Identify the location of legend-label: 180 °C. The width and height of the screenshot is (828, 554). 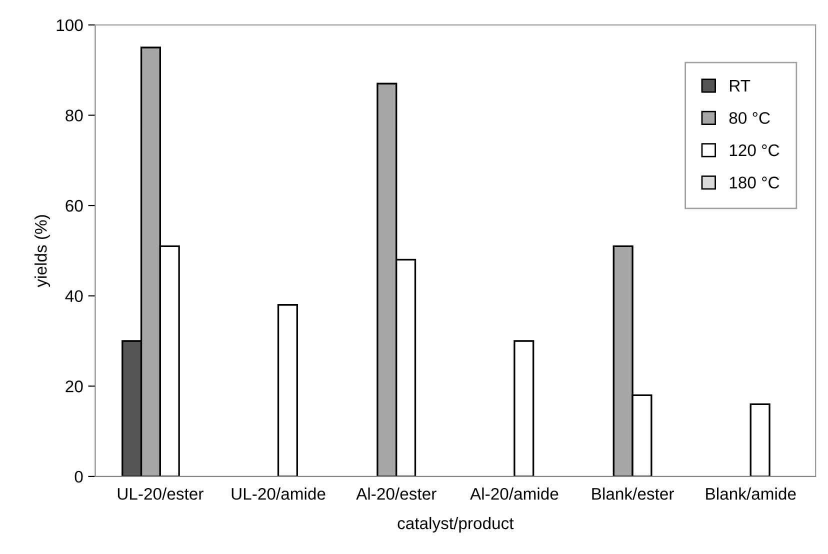
(755, 182).